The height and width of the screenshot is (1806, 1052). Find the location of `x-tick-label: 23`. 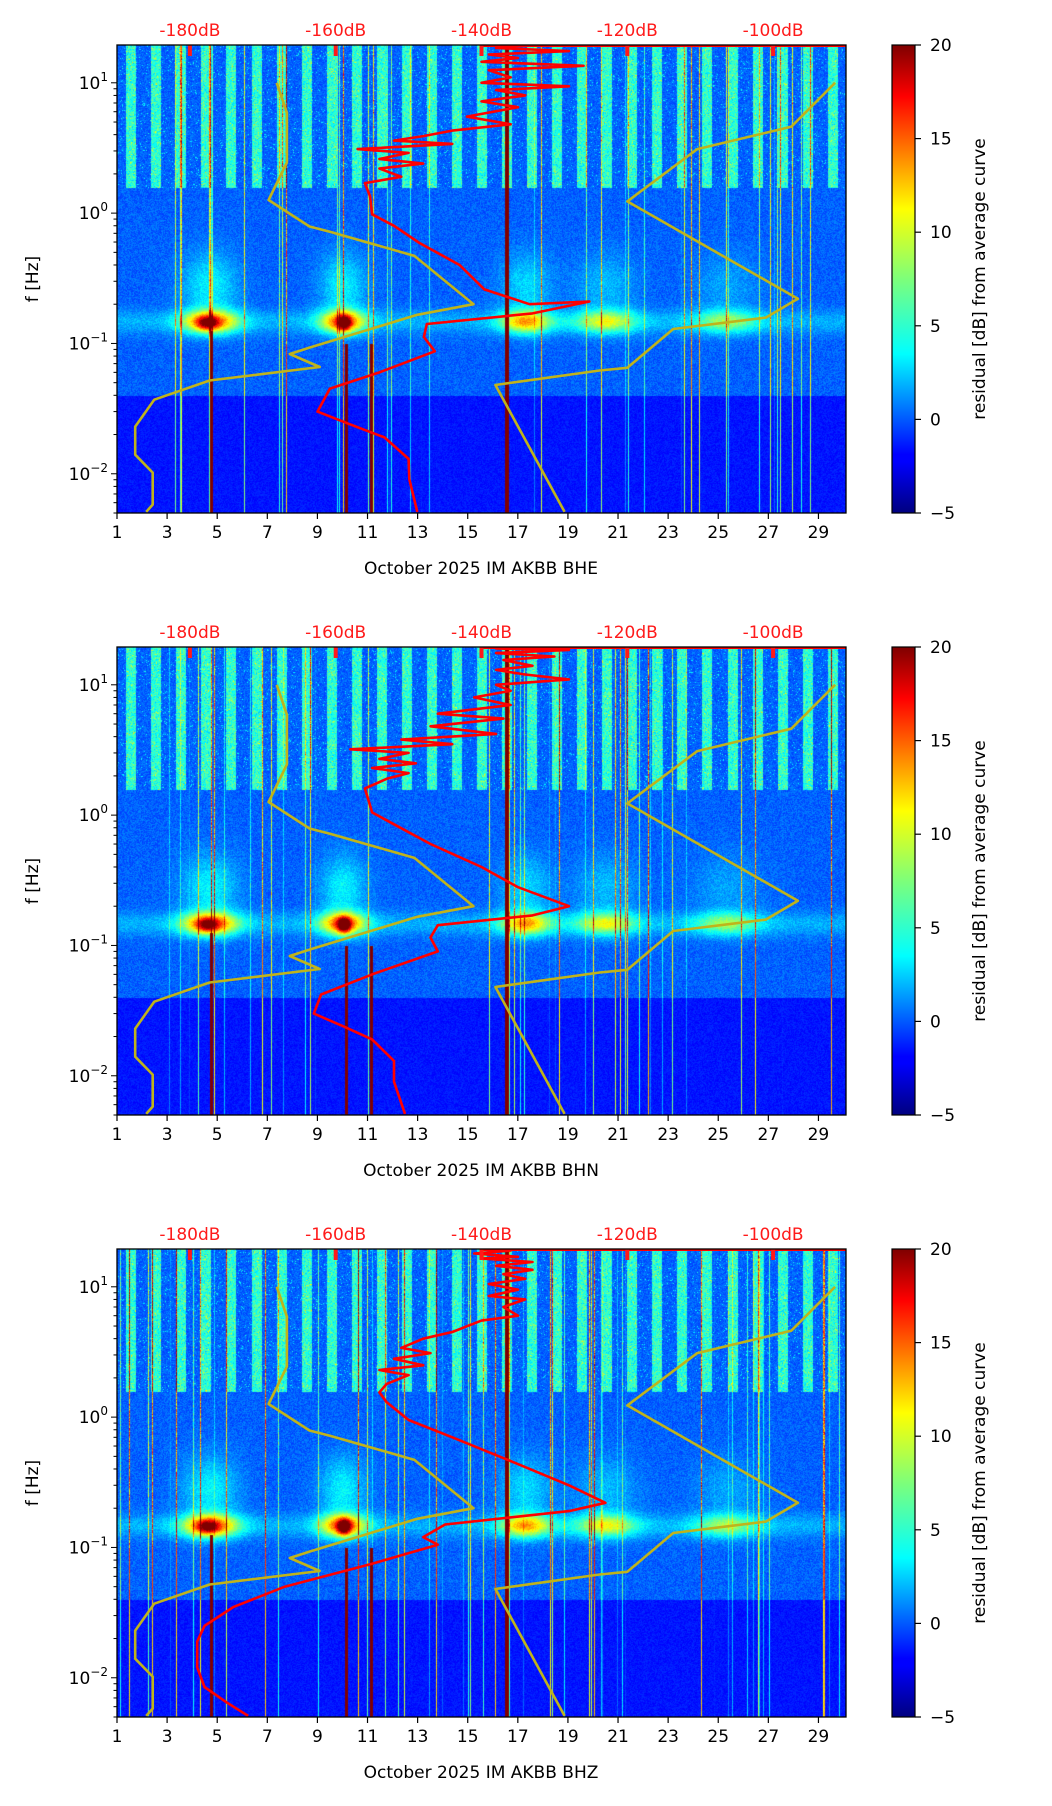

x-tick-label: 23 is located at coordinates (668, 1737).